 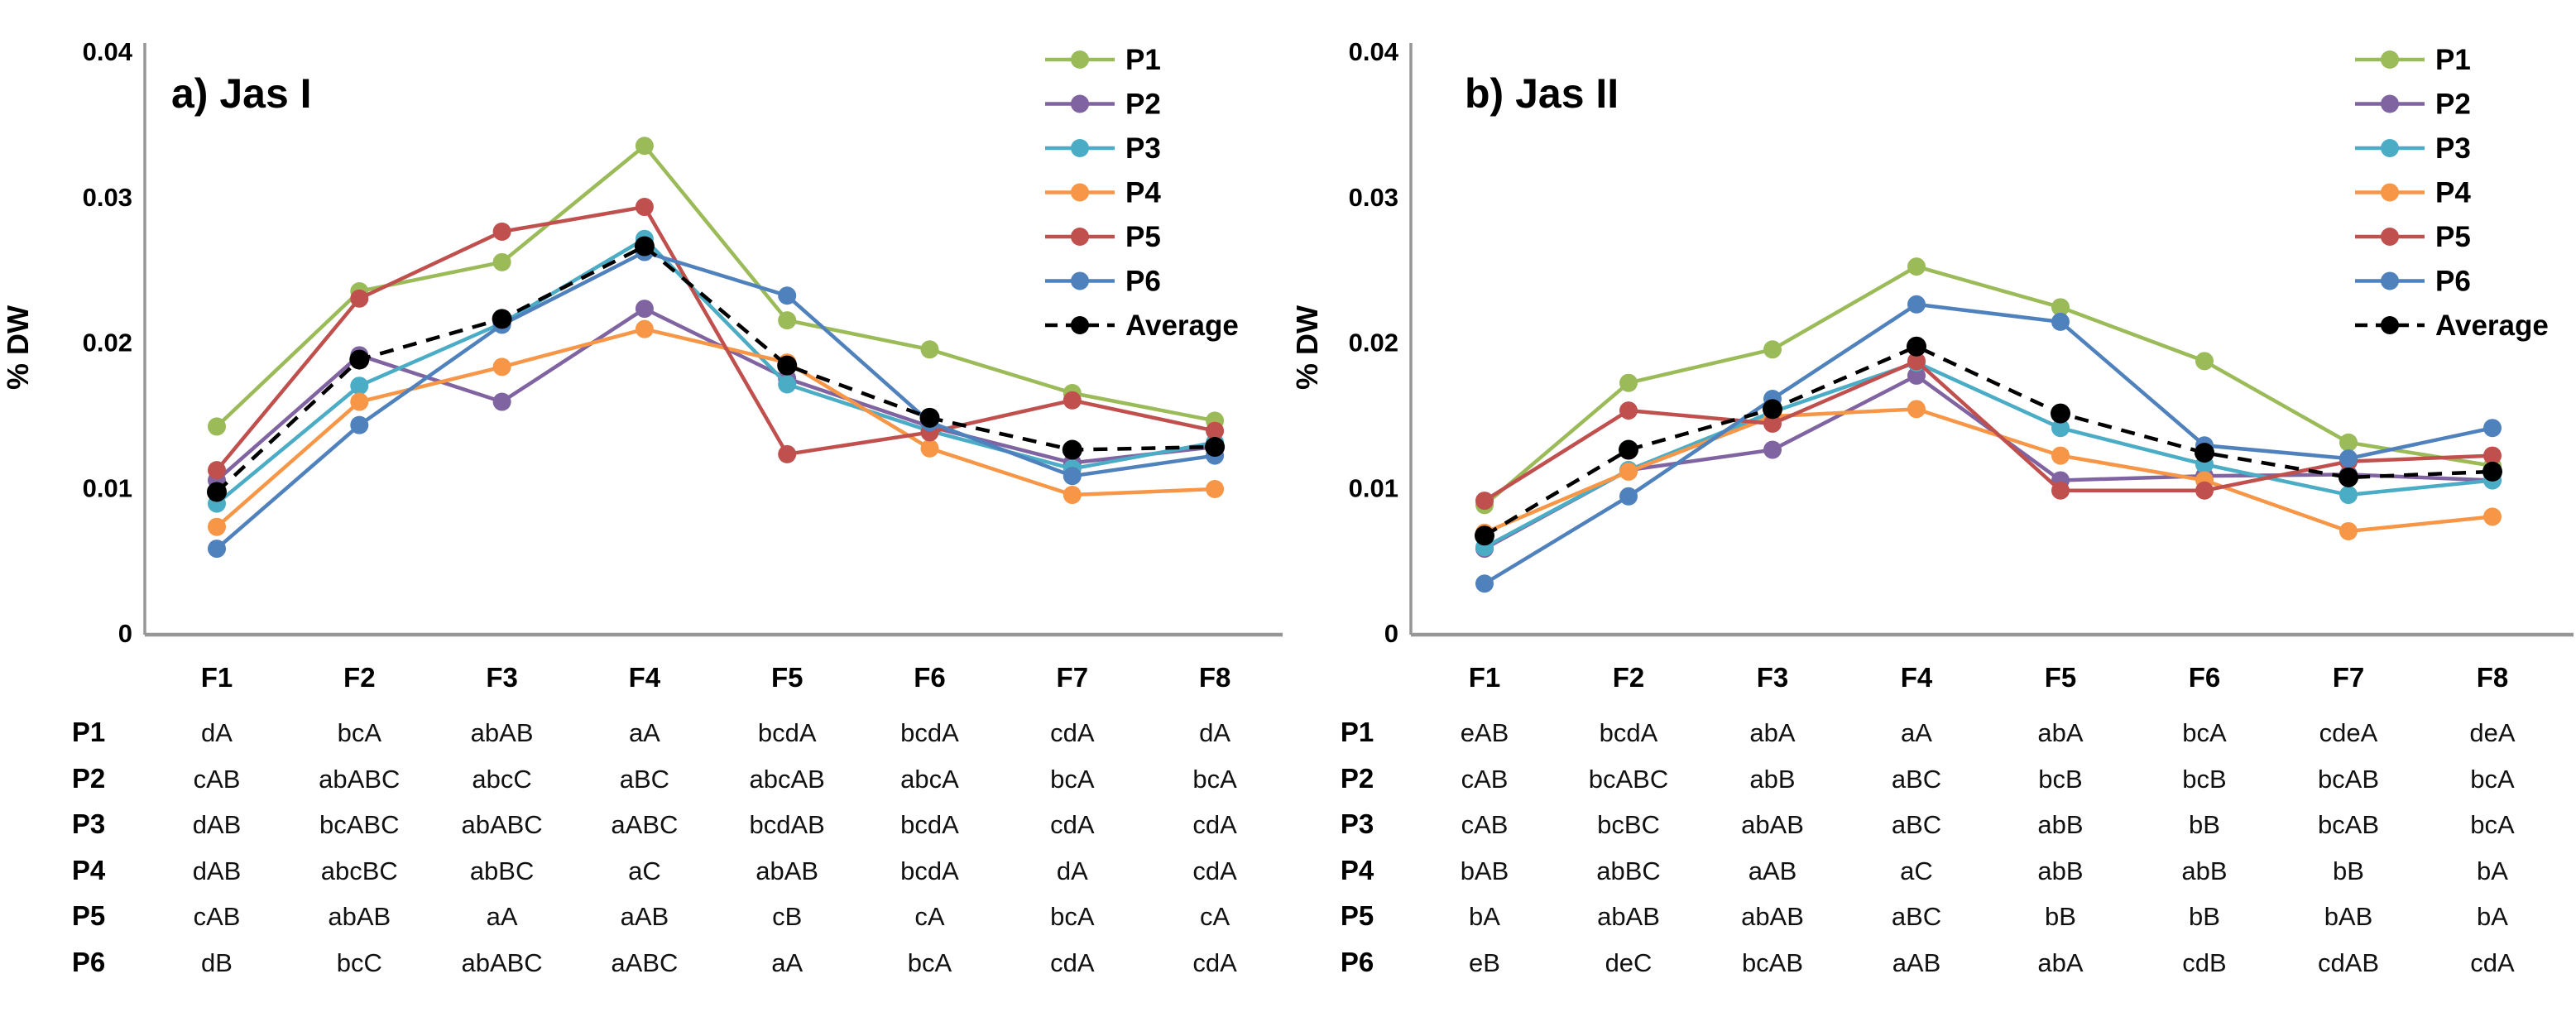 What do you see at coordinates (644, 309) in the screenshot?
I see `series-P2-marker` at bounding box center [644, 309].